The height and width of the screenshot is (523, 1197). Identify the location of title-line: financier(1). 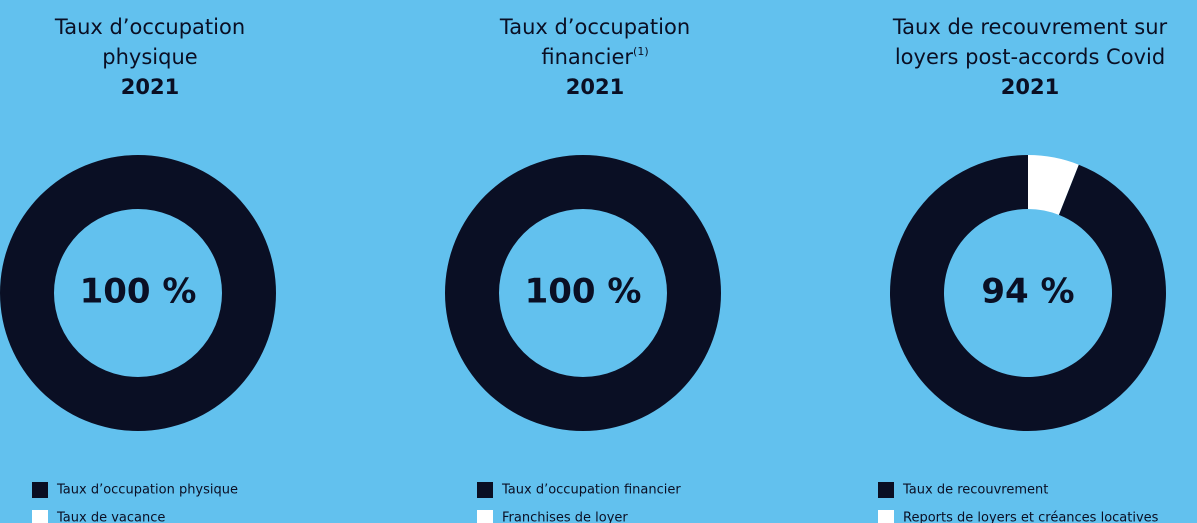
(595, 57).